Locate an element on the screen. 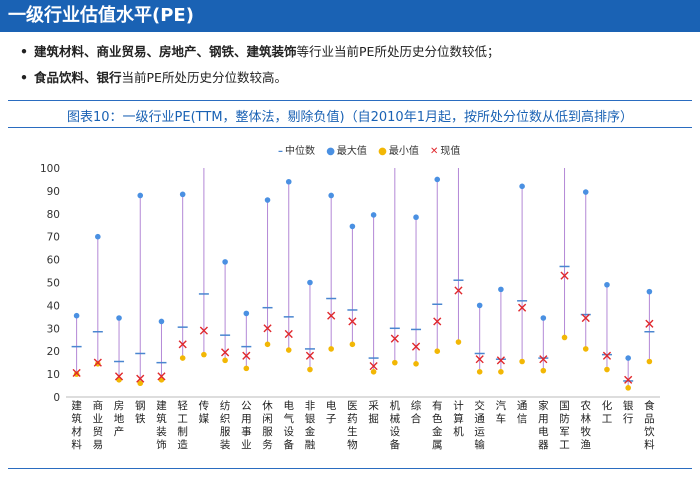 This screenshot has height=477, width=700. y-tick-label: 30 is located at coordinates (53, 329).